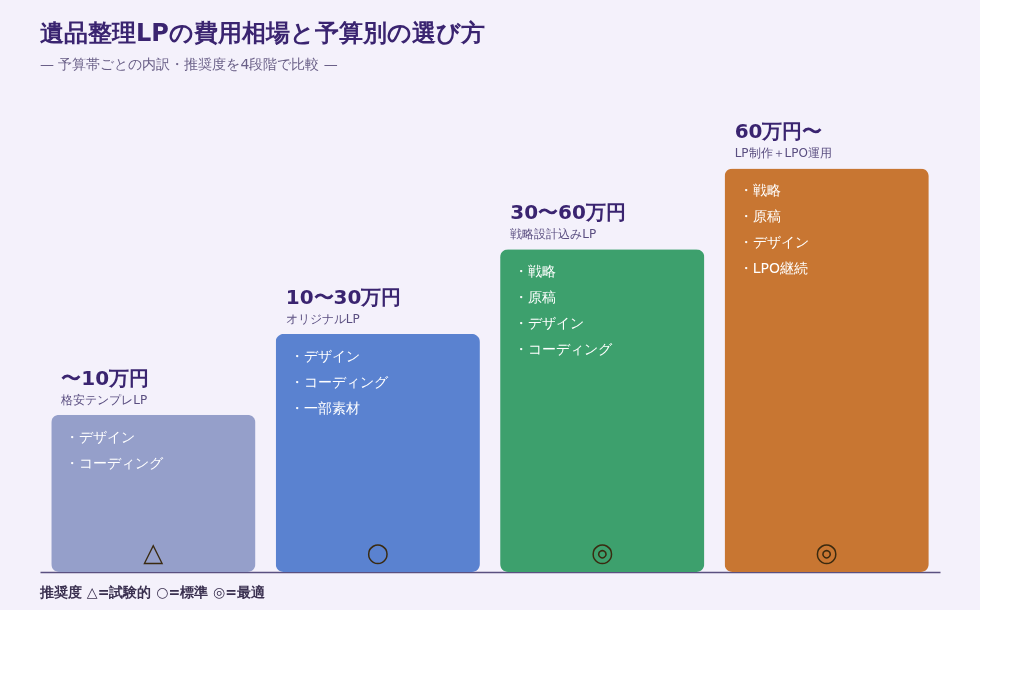  Describe the element at coordinates (153, 552) in the screenshot. I see `annotation: △` at that location.